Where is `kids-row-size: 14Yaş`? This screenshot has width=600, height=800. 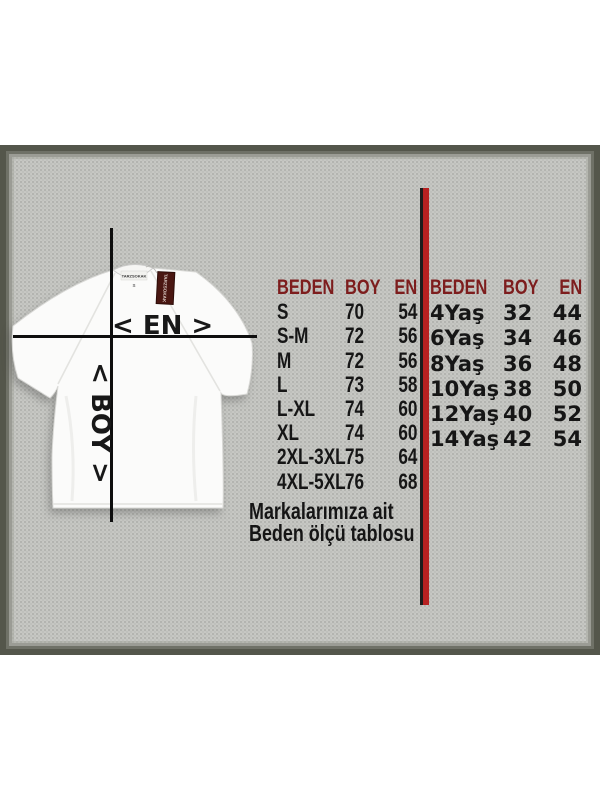
kids-row-size: 14Yaş is located at coordinates (465, 439).